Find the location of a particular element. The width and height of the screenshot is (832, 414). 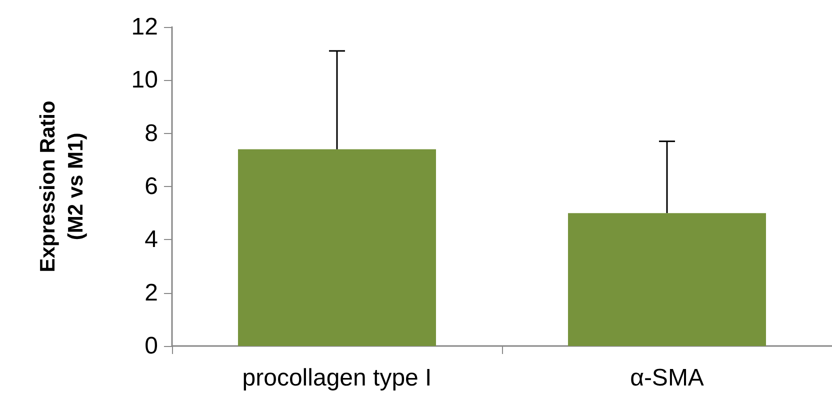

x-tick-label: α-SMA is located at coordinates (667, 378).